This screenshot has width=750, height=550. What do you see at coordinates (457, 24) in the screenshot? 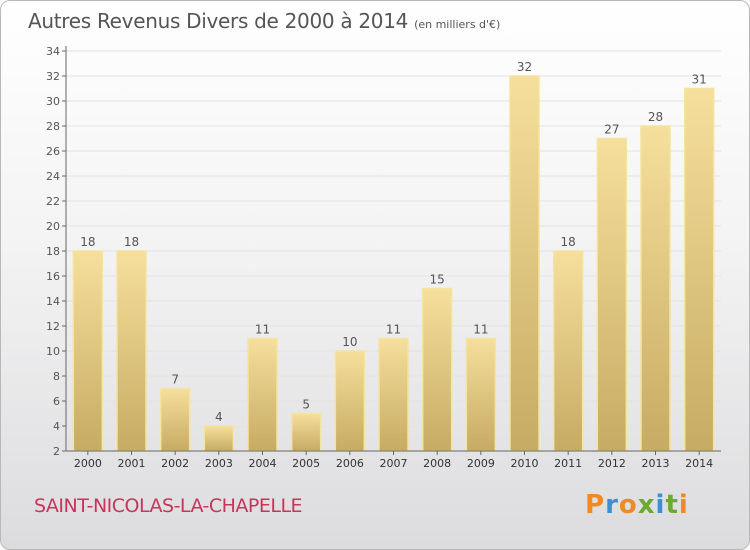
I see `chart-subtitle: (en milliers d'€)` at bounding box center [457, 24].